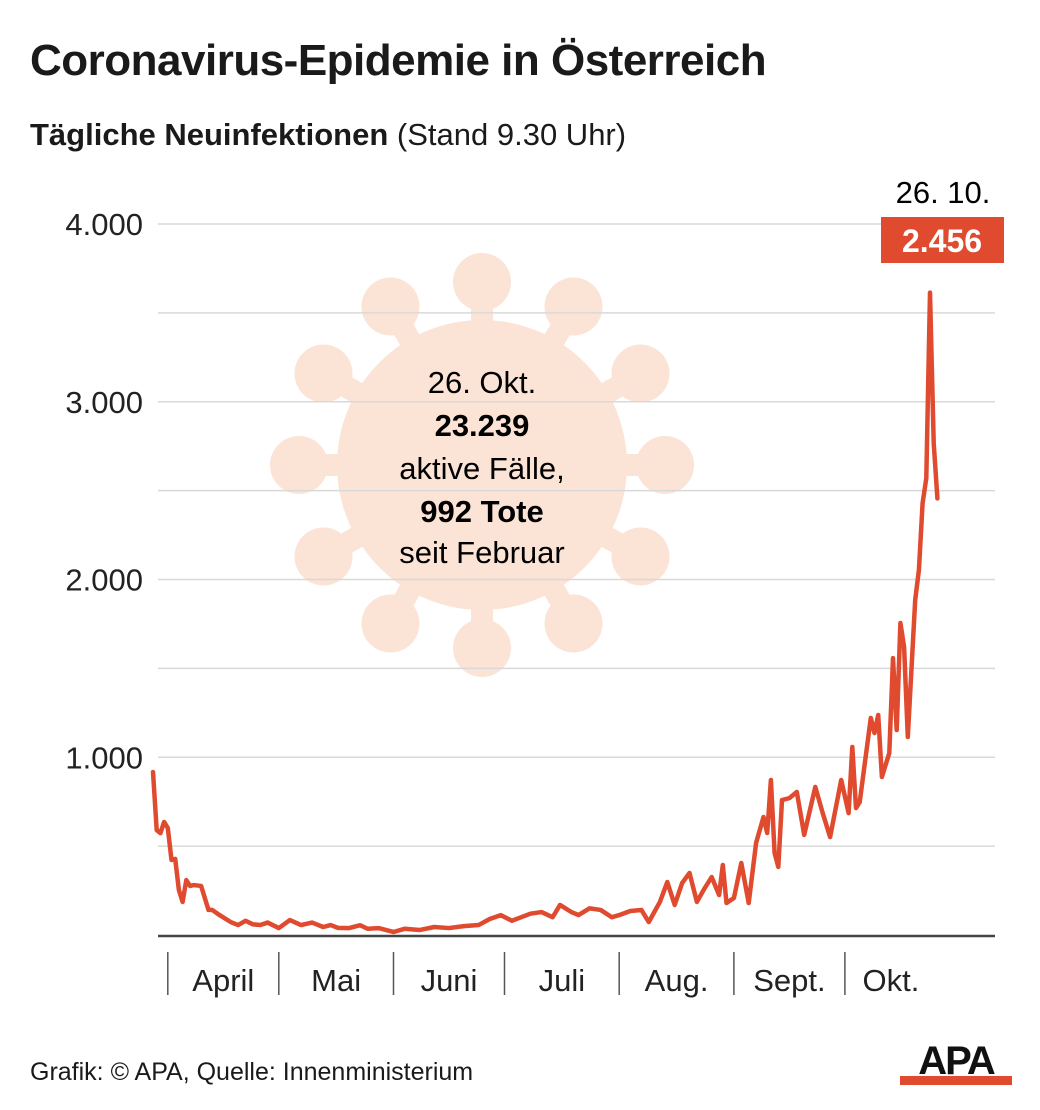  Describe the element at coordinates (104, 580) in the screenshot. I see `y-tick-label: 2.000` at that location.